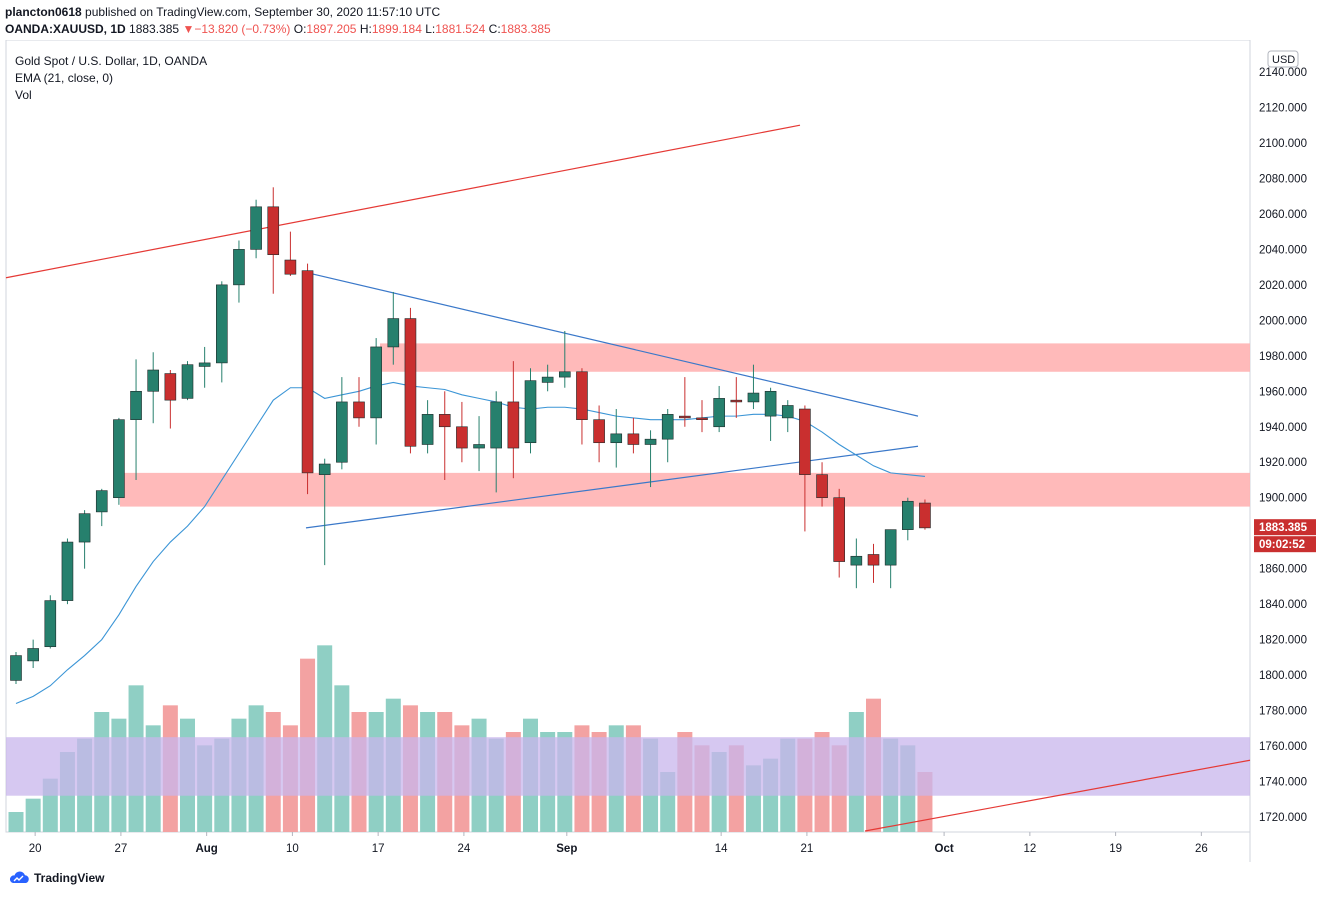 This screenshot has width=1325, height=898. What do you see at coordinates (1283, 712) in the screenshot?
I see `y-tick-label: 1780.000` at bounding box center [1283, 712].